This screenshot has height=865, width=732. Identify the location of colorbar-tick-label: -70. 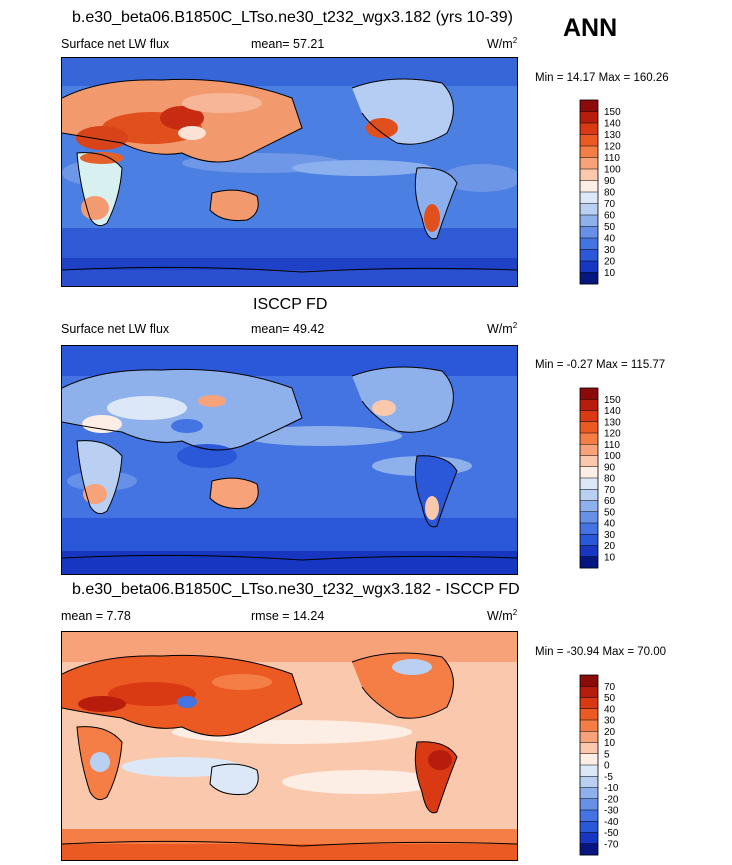
(611, 844).